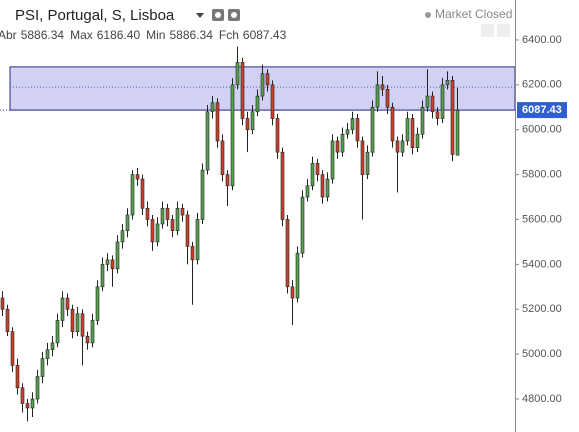  Describe the element at coordinates (155, 35) in the screenshot. I see `legend-key: Min` at that location.